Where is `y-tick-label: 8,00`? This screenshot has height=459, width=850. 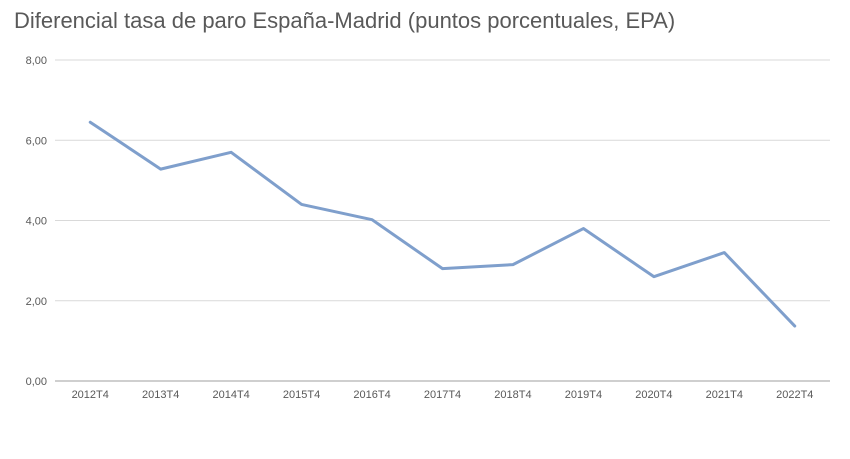 y-tick-label: 8,00 is located at coordinates (36, 61).